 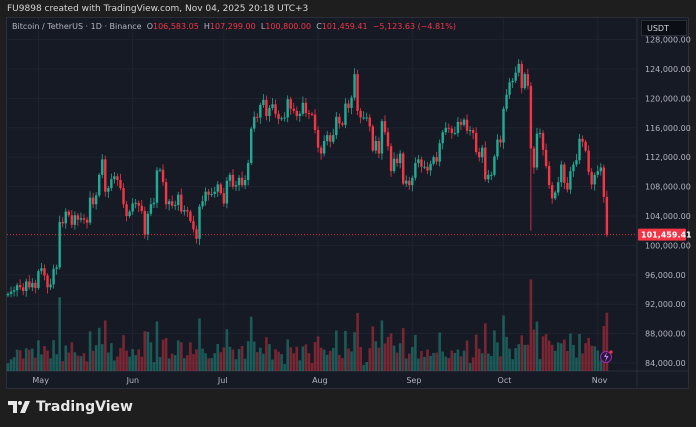 What do you see at coordinates (611, 352) in the screenshot?
I see `notification-dot` at bounding box center [611, 352].